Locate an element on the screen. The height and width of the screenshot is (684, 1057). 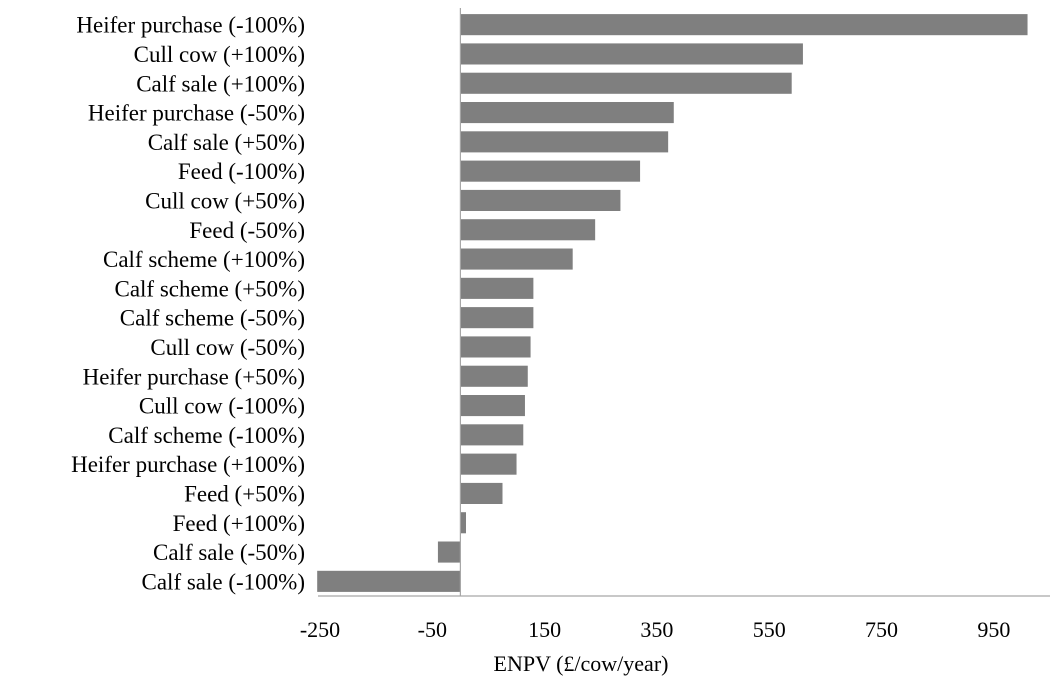
category-label: Feed (+50%) is located at coordinates (244, 493).